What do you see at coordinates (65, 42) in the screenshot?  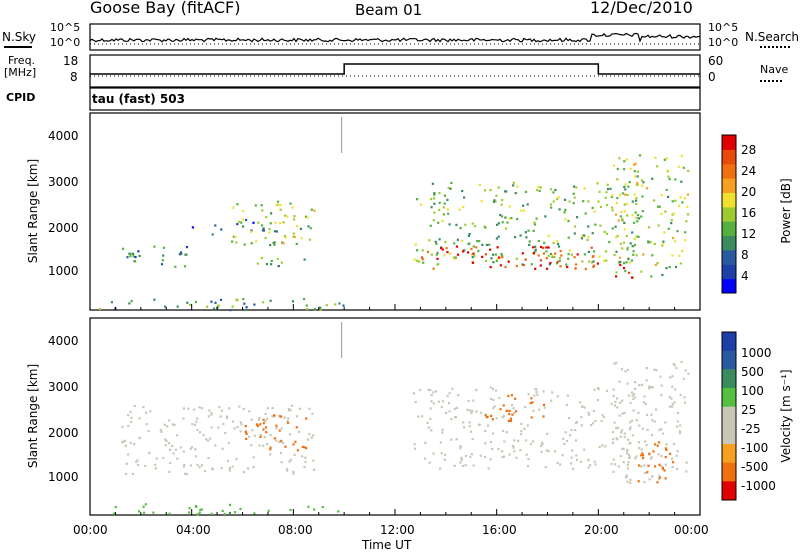 I see `nsky-tick-bottom: 10^0` at bounding box center [65, 42].